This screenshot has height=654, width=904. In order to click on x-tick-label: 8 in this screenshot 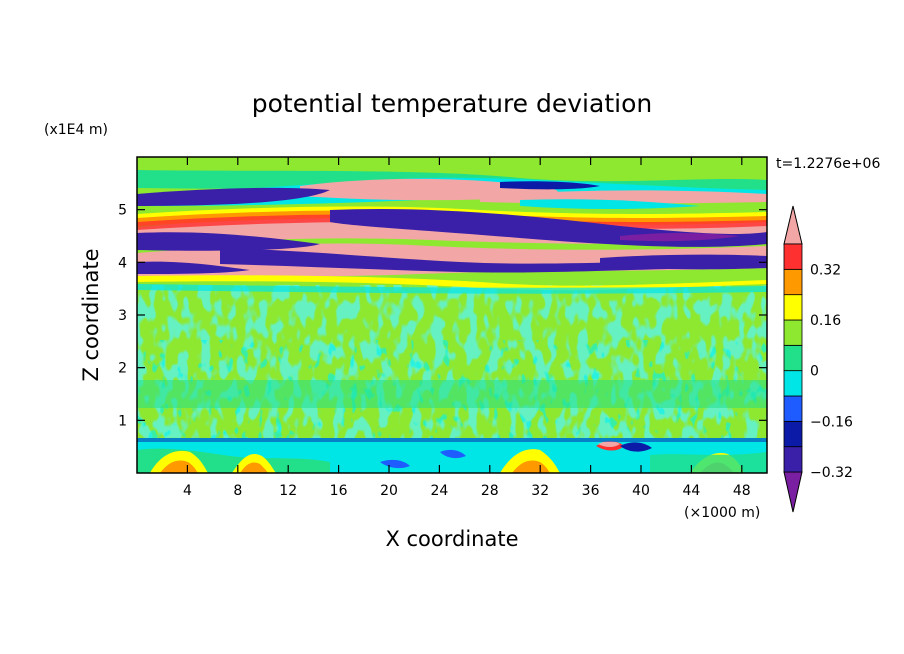, I will do `click(237, 491)`.